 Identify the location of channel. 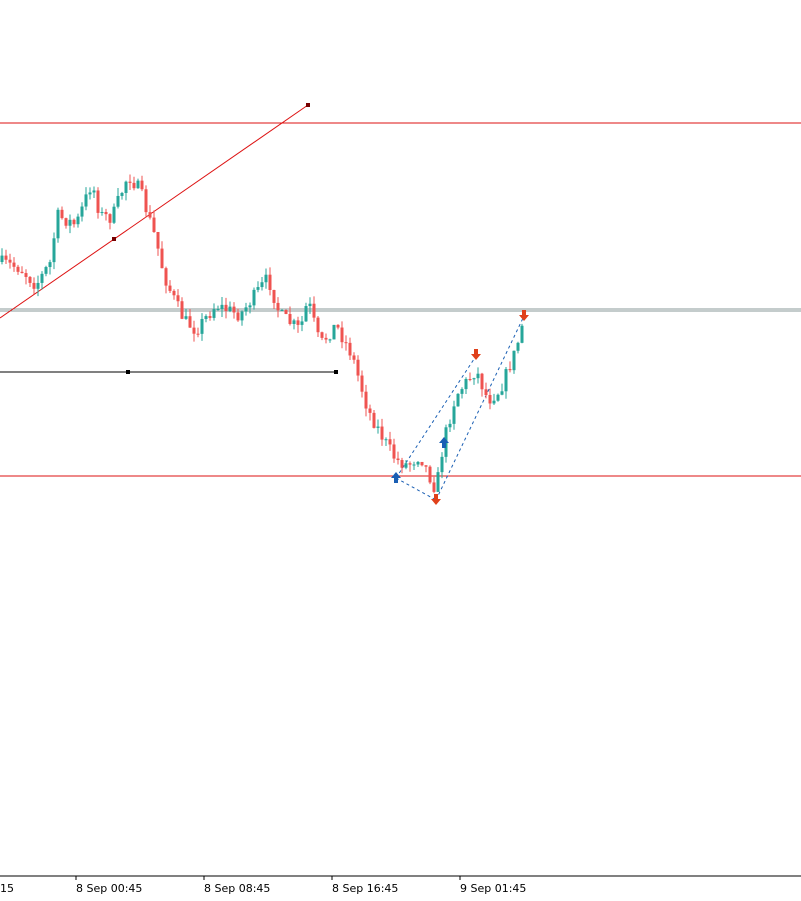
(460, 408).